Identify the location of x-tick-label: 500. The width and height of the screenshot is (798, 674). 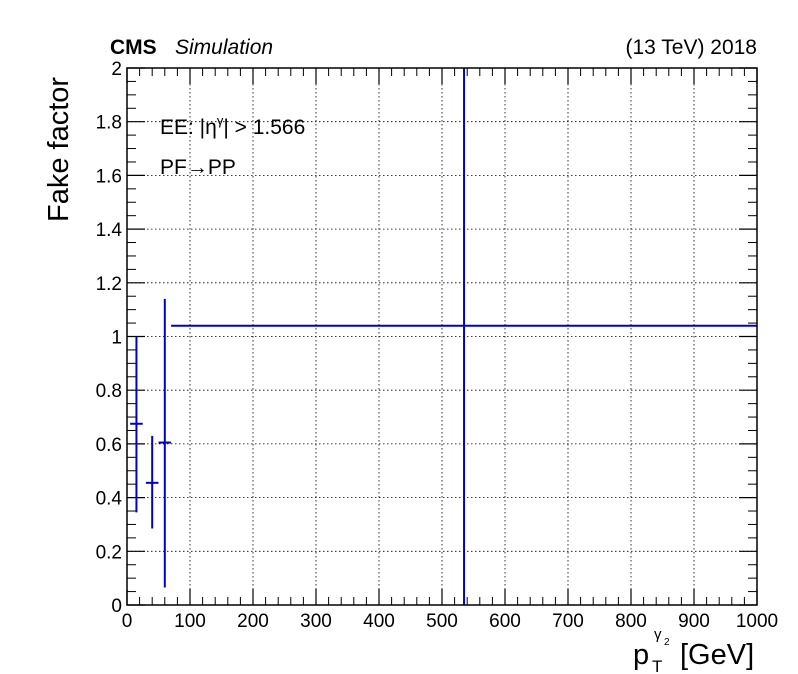
(442, 621).